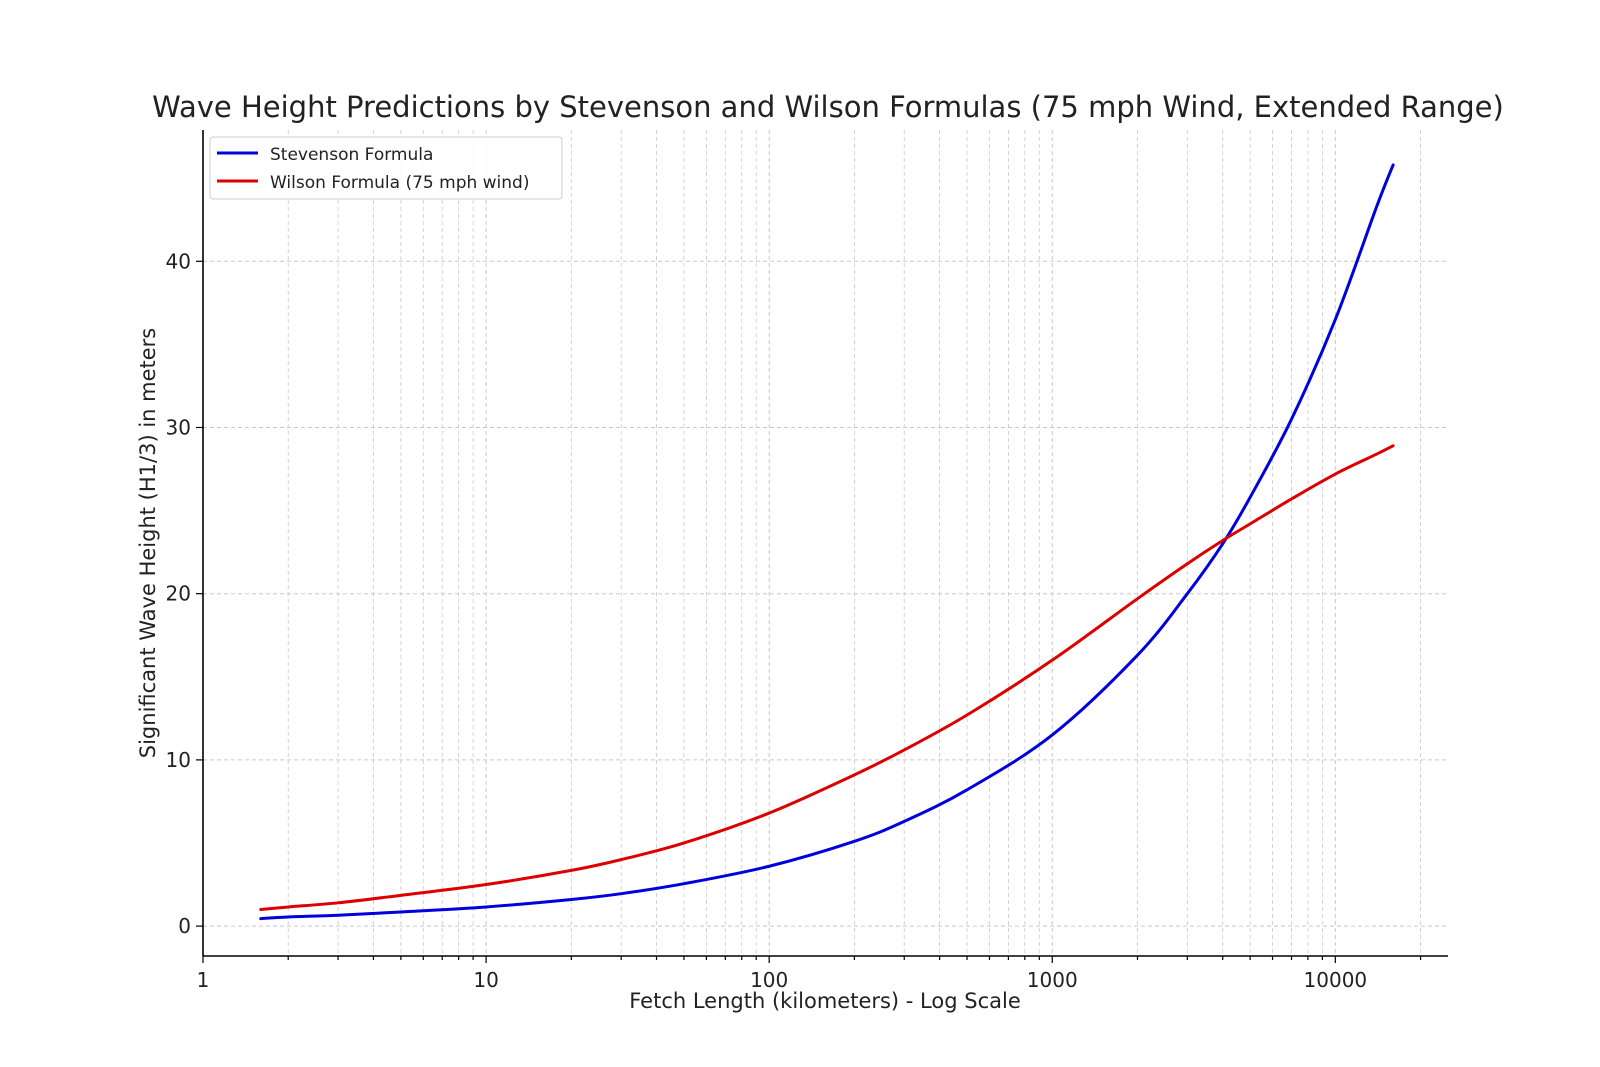  What do you see at coordinates (203, 980) in the screenshot?
I see `x-tick-label: 1` at bounding box center [203, 980].